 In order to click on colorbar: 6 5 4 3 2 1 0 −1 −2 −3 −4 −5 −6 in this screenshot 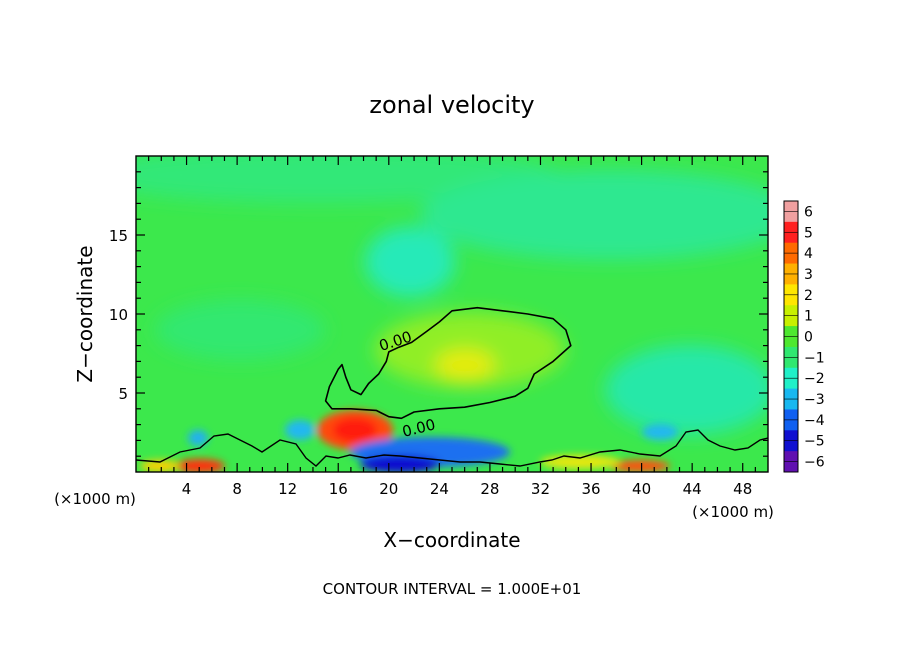, I will do `click(804, 336)`.